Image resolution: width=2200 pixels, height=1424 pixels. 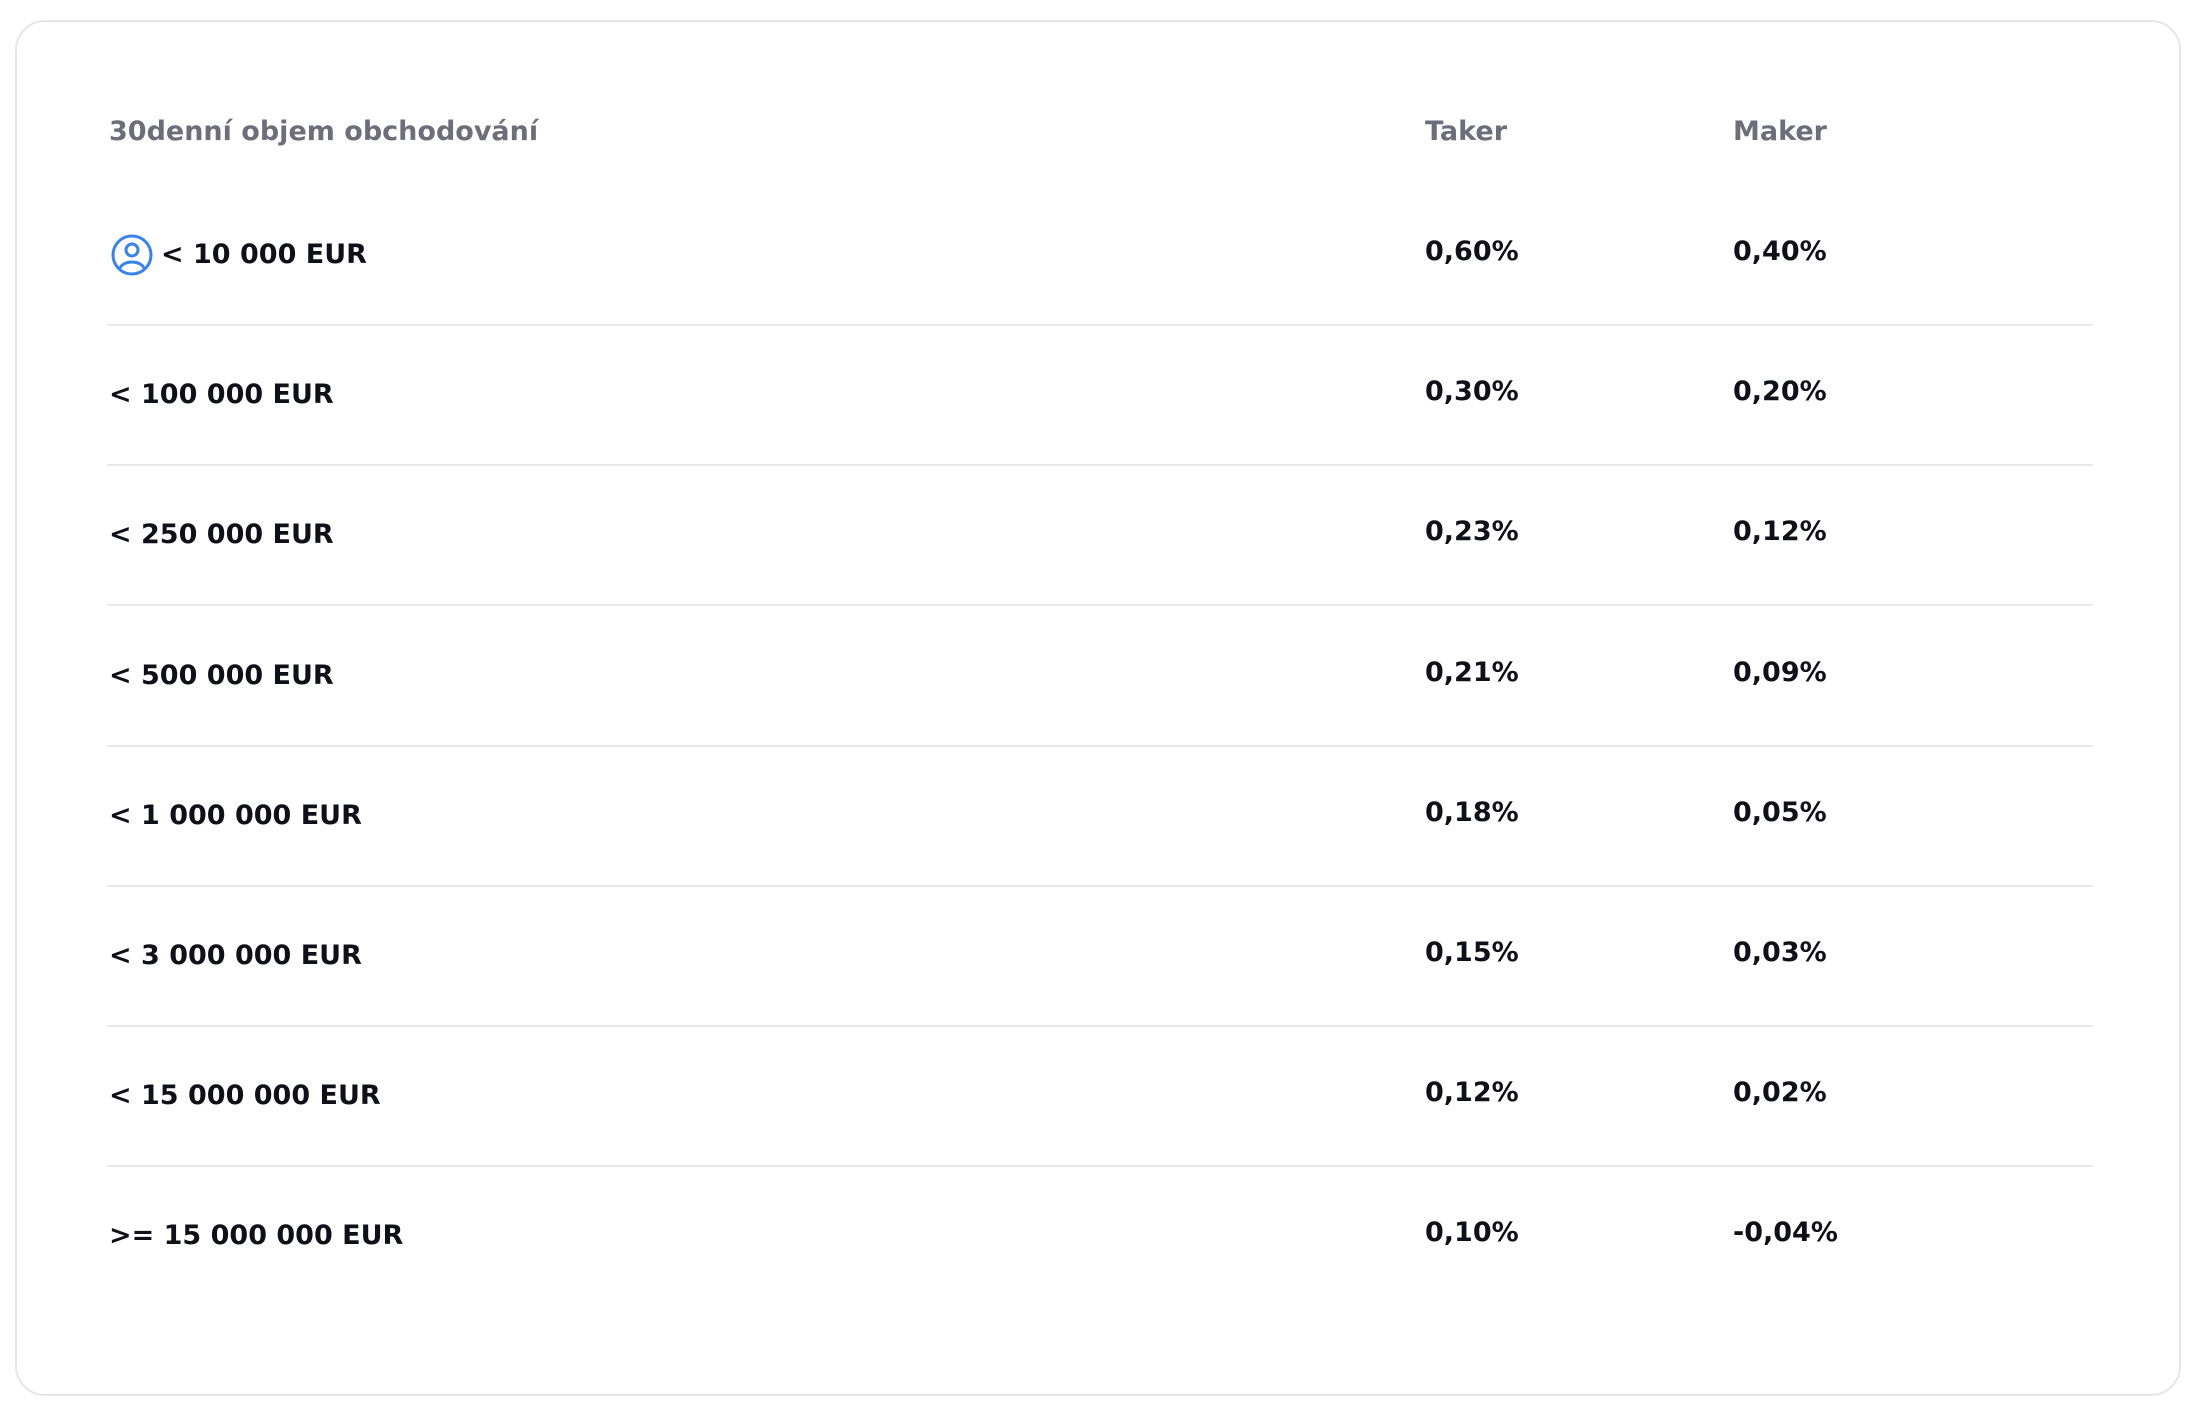 What do you see at coordinates (1785, 1233) in the screenshot?
I see `maker-fee: -0,04%` at bounding box center [1785, 1233].